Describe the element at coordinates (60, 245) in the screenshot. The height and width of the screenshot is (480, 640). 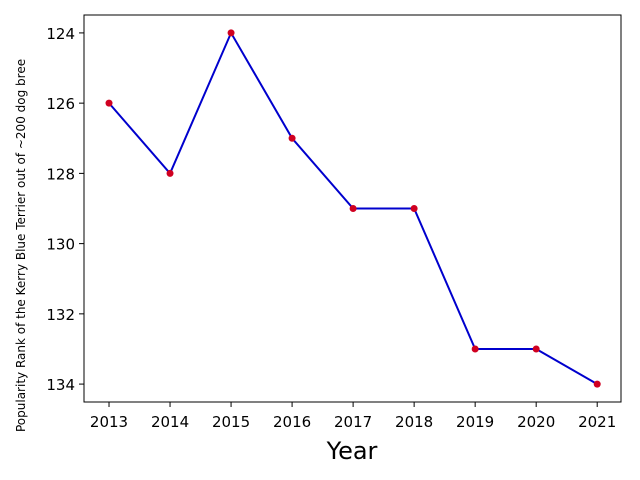
I see `y-tick-label: 130` at that location.